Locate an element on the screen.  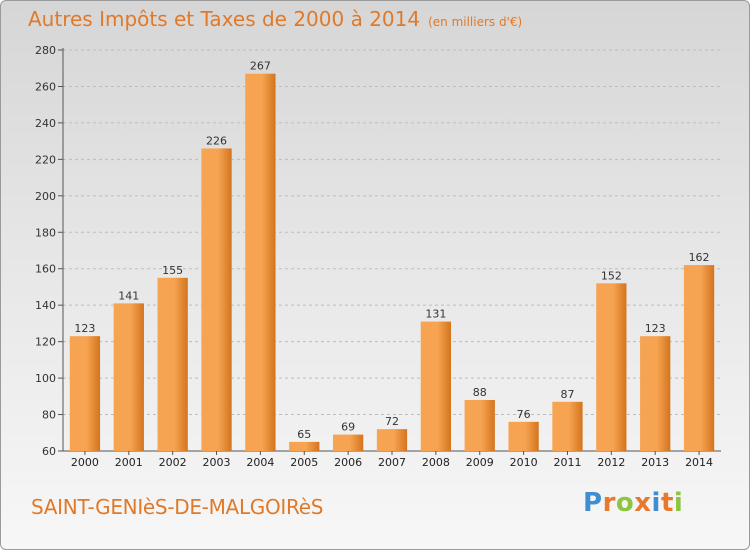
x-tick-label: 2006 is located at coordinates (348, 462).